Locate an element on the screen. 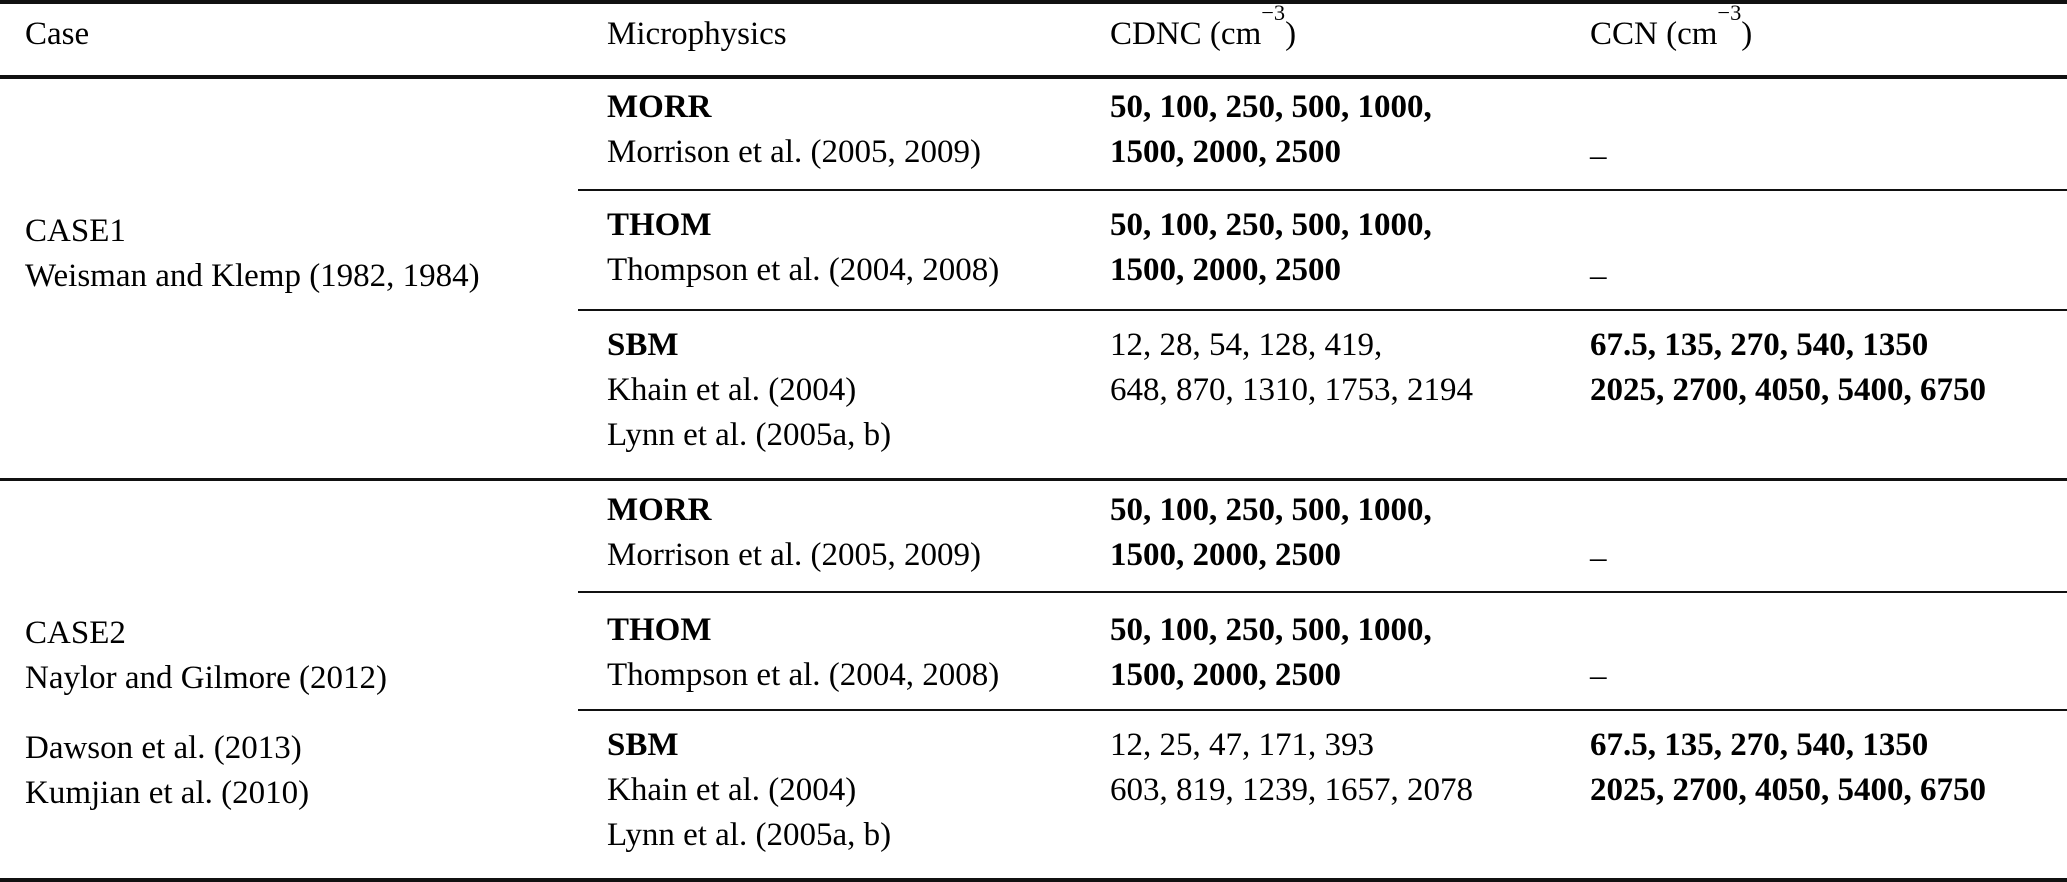  case1-reference: Weisman and Klemp (1982, 1984) is located at coordinates (252, 276).